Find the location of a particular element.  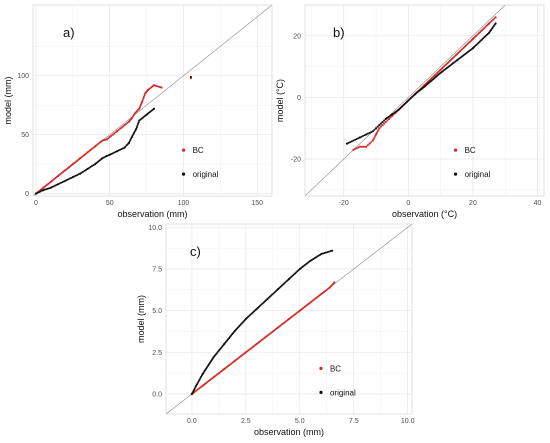

x-axis-title: observation (°C) is located at coordinates (424, 214).